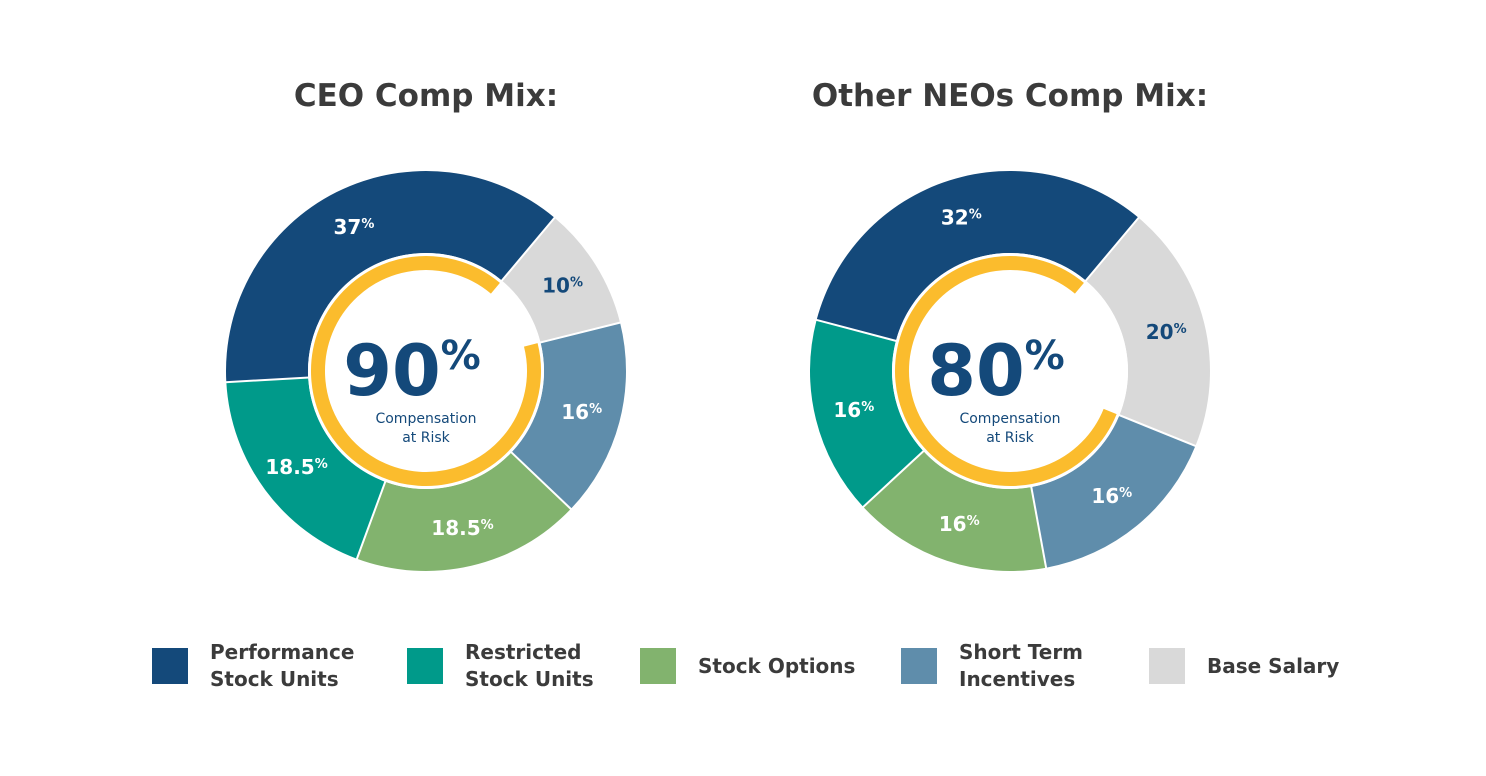 The image size is (1486, 776). I want to click on legend-item-short-term-incentives: Short Term Incentives, so click(992, 666).